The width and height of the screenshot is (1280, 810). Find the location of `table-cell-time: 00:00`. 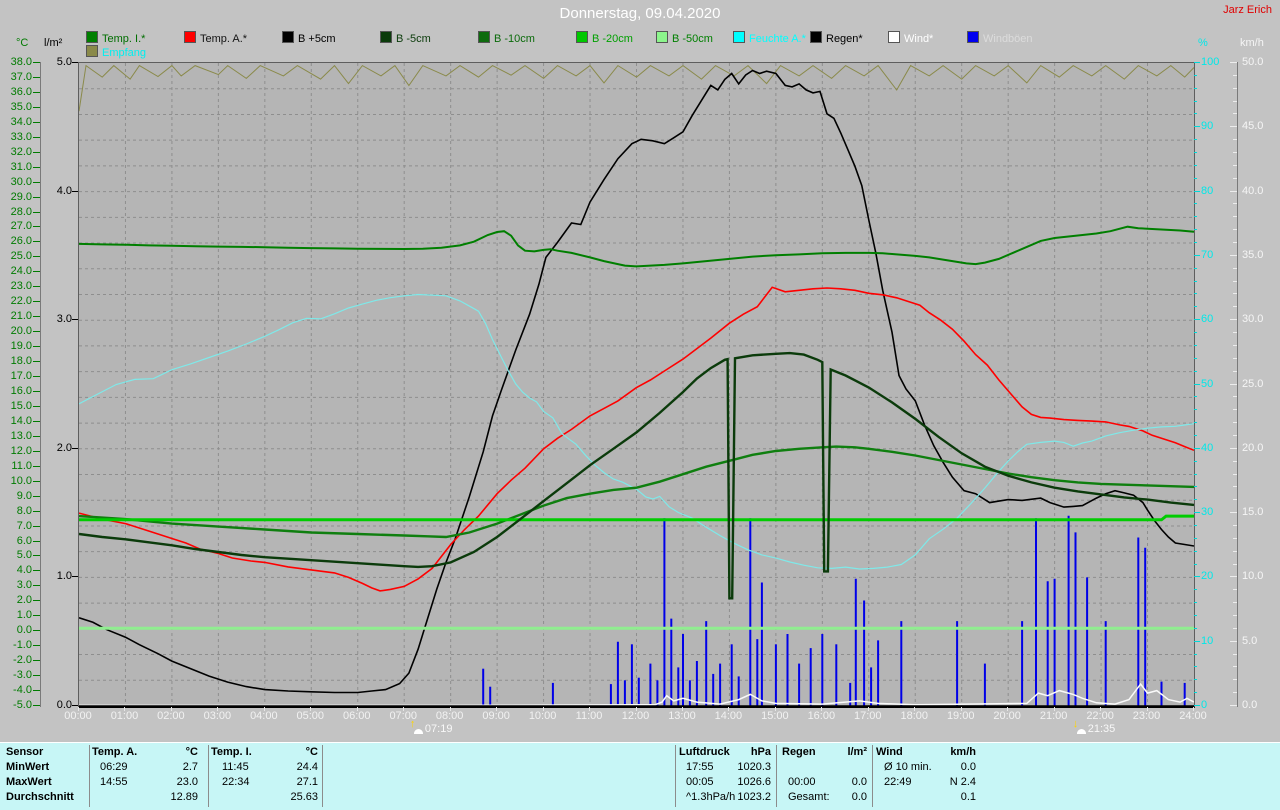

table-cell-time: 00:00 is located at coordinates (802, 782).